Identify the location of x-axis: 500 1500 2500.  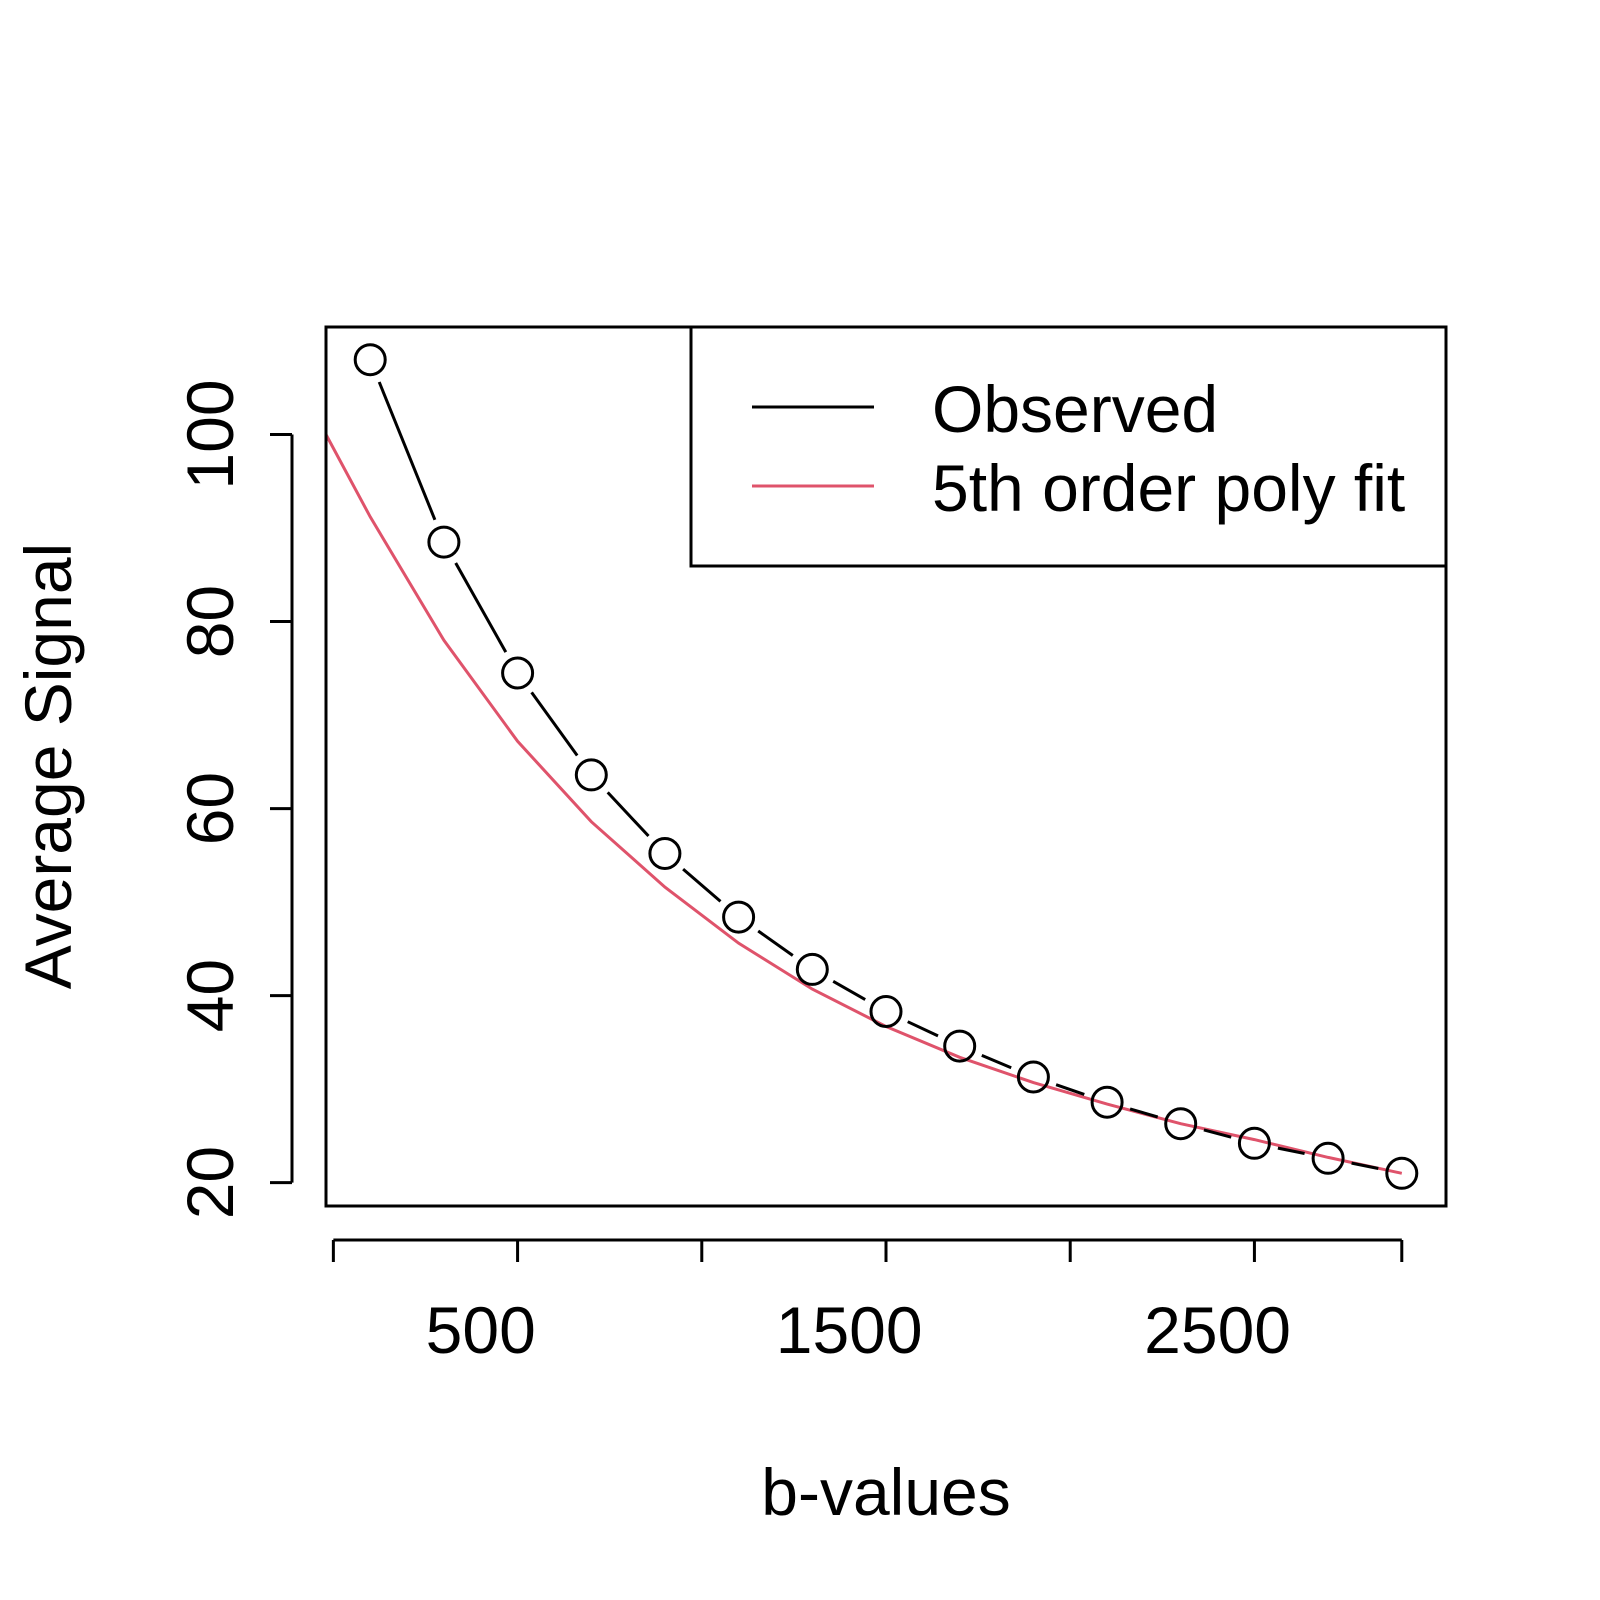
(867, 1302).